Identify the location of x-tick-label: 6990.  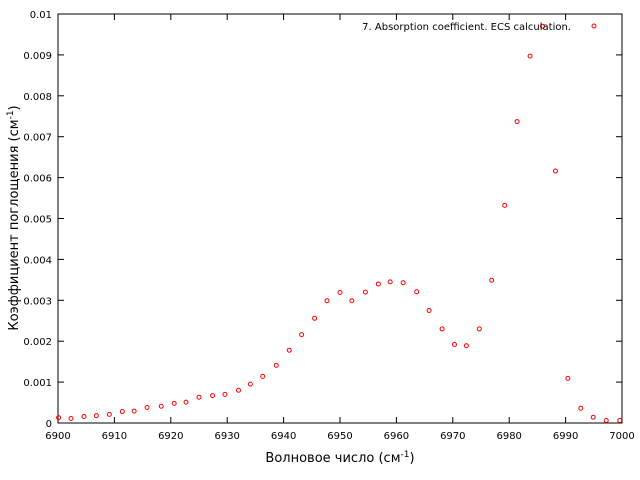
(565, 436).